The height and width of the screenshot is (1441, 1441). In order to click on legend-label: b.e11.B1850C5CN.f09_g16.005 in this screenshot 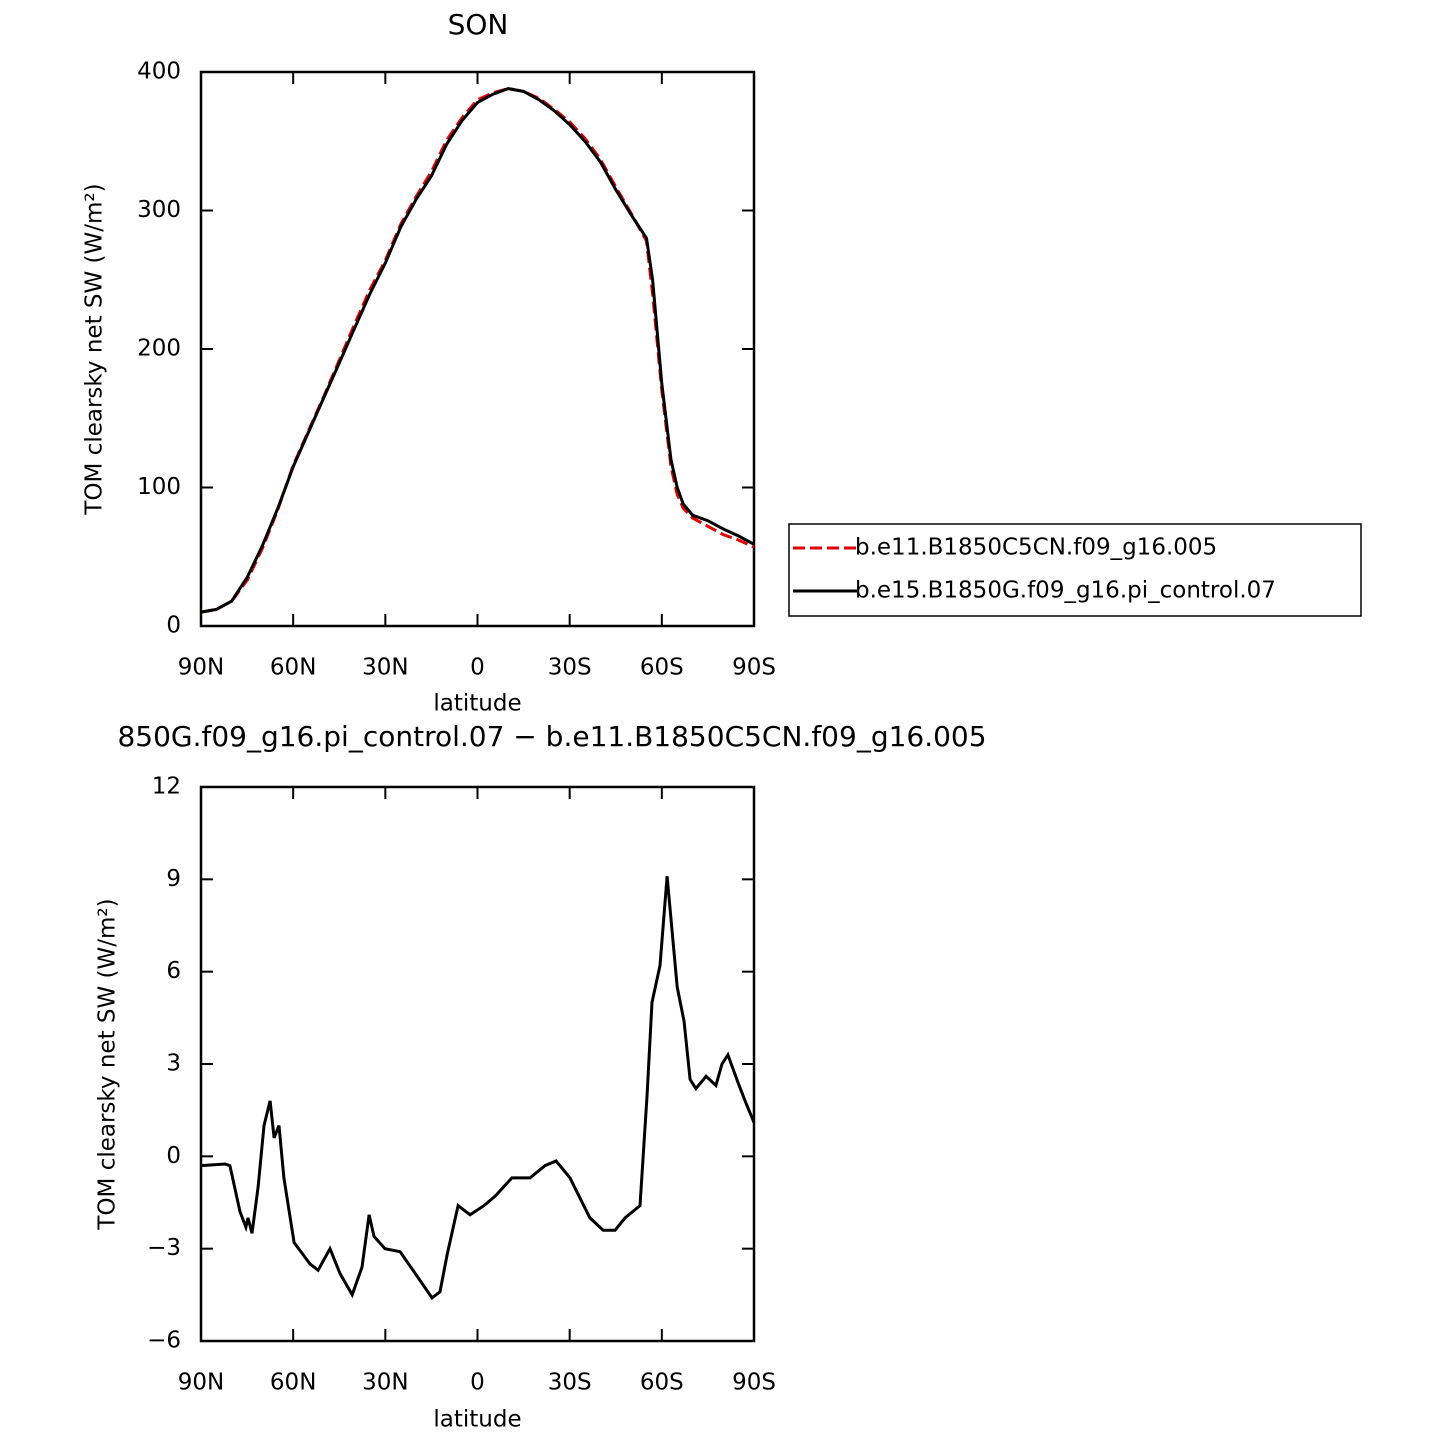, I will do `click(1036, 548)`.